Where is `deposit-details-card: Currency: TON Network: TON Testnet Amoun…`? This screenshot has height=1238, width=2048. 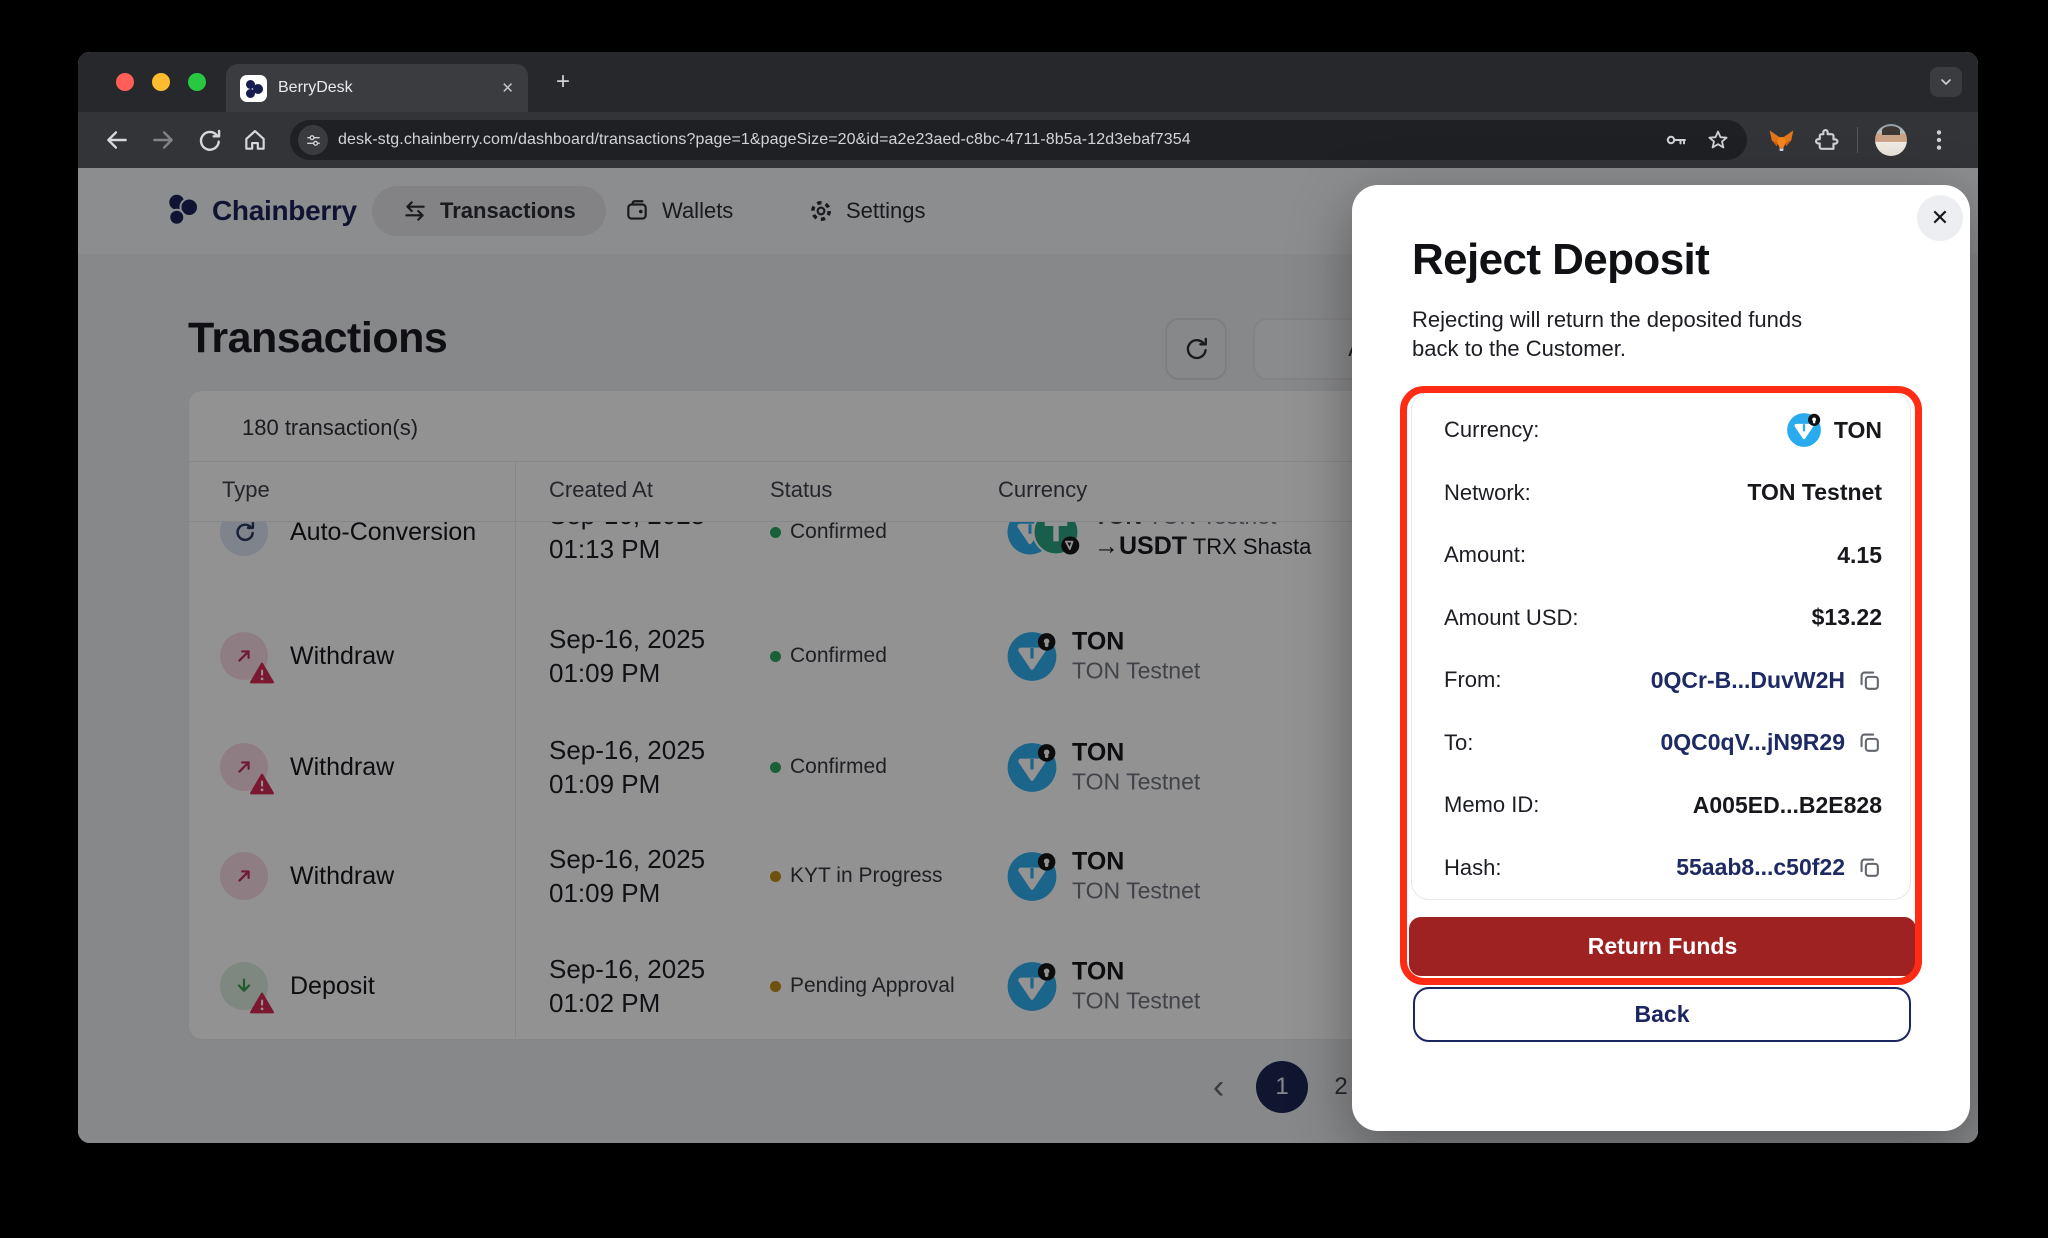
deposit-details-card: Currency: TON Network: TON Testnet Amoun… is located at coordinates (1661, 646).